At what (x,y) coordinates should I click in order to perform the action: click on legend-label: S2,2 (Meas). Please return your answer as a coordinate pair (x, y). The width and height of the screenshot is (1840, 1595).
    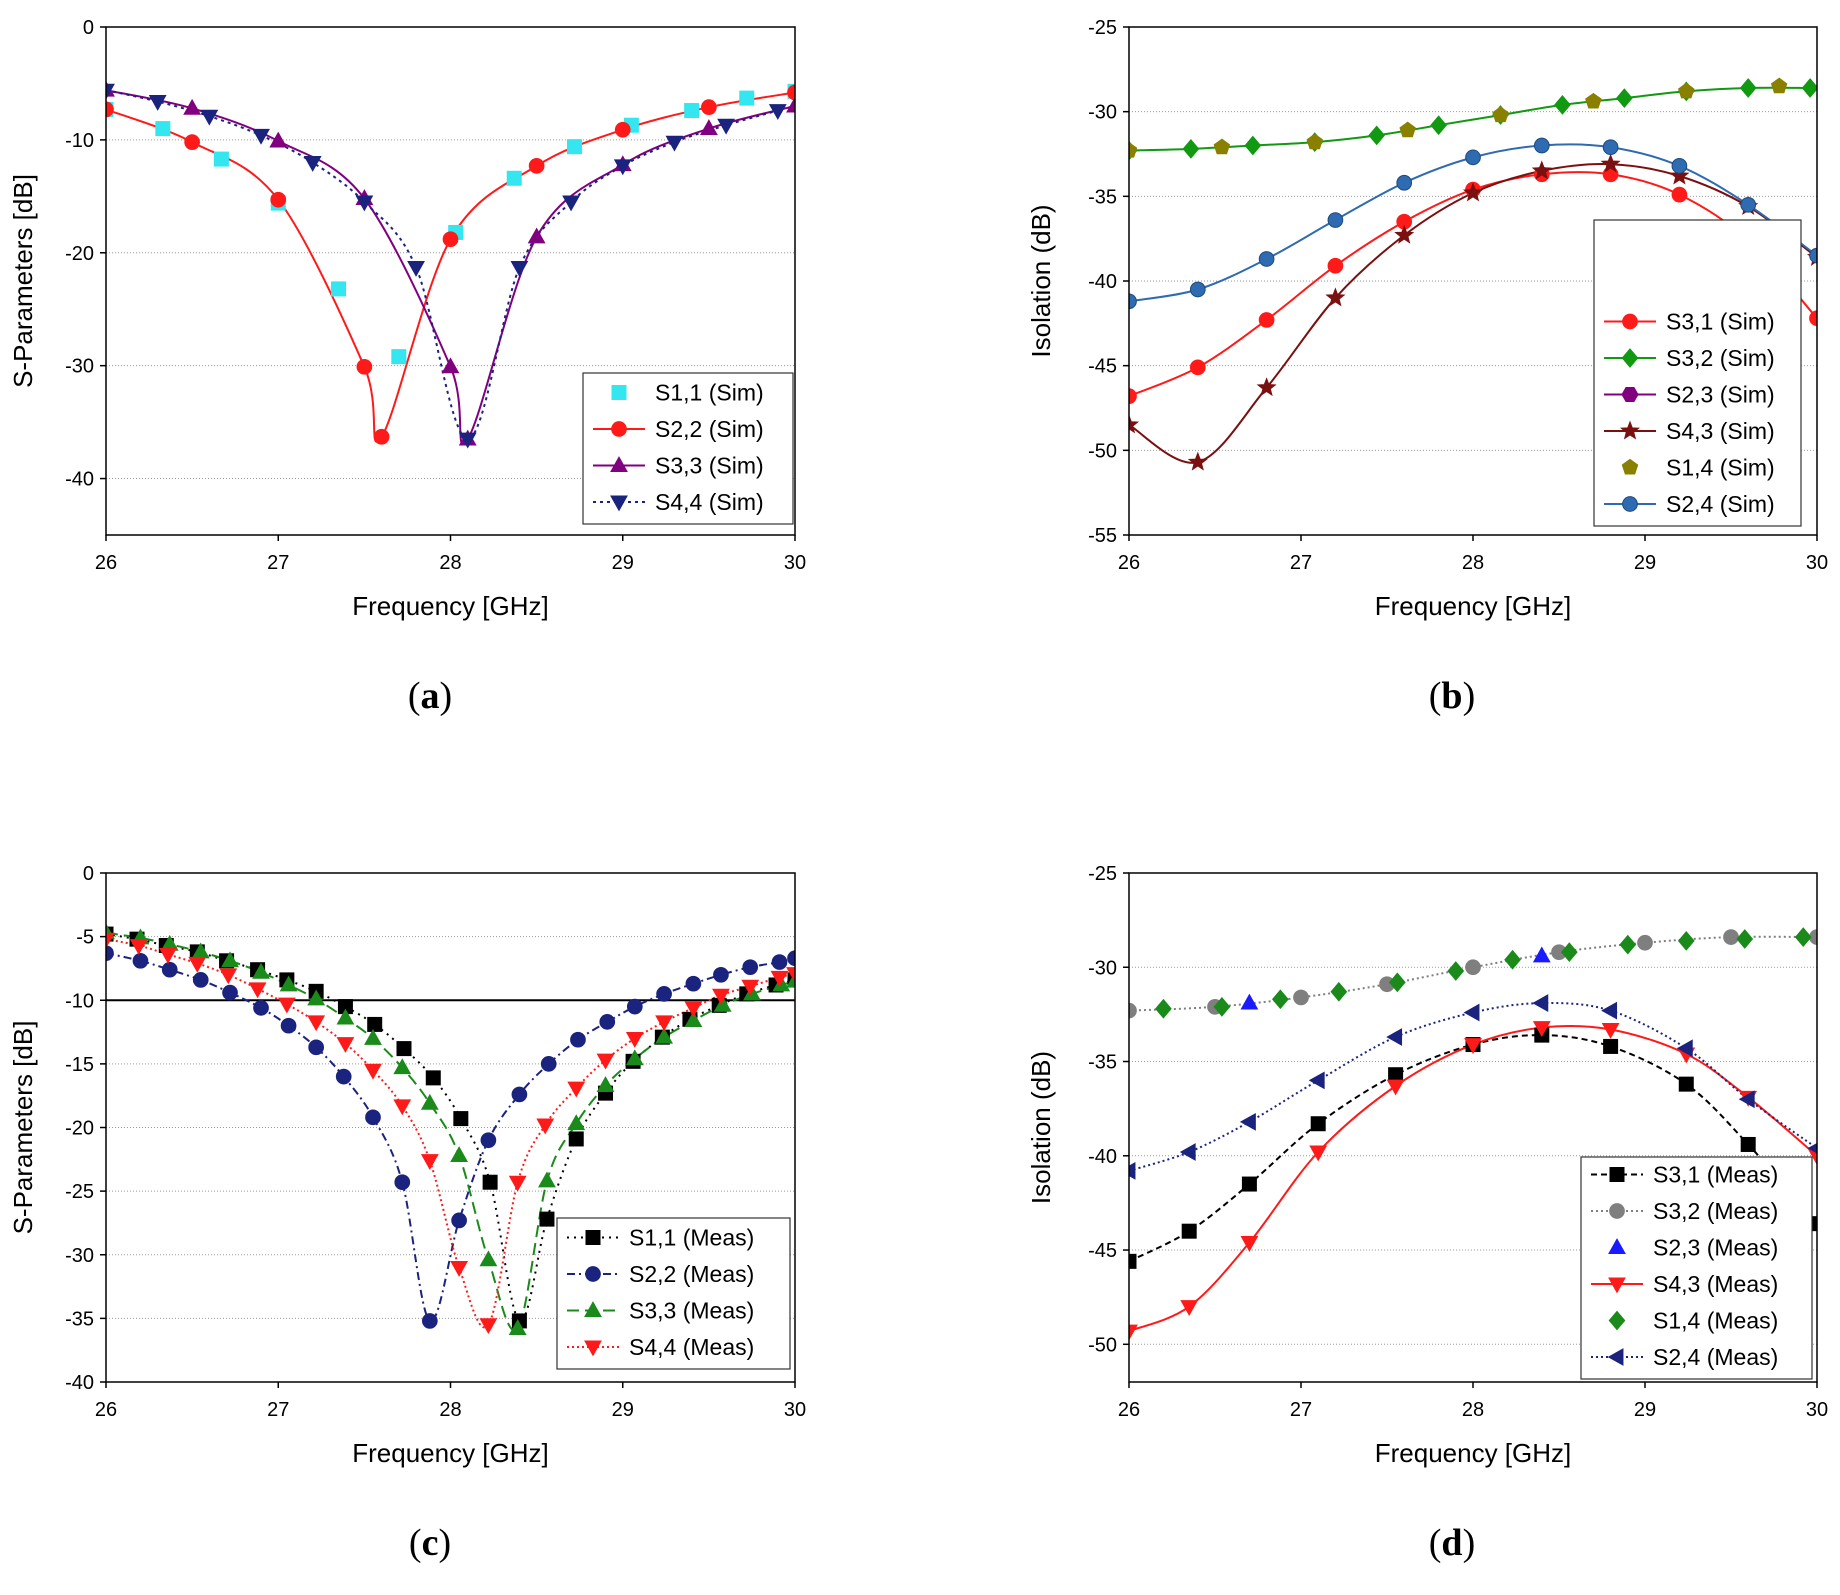
    Looking at the image, I should click on (691, 1274).